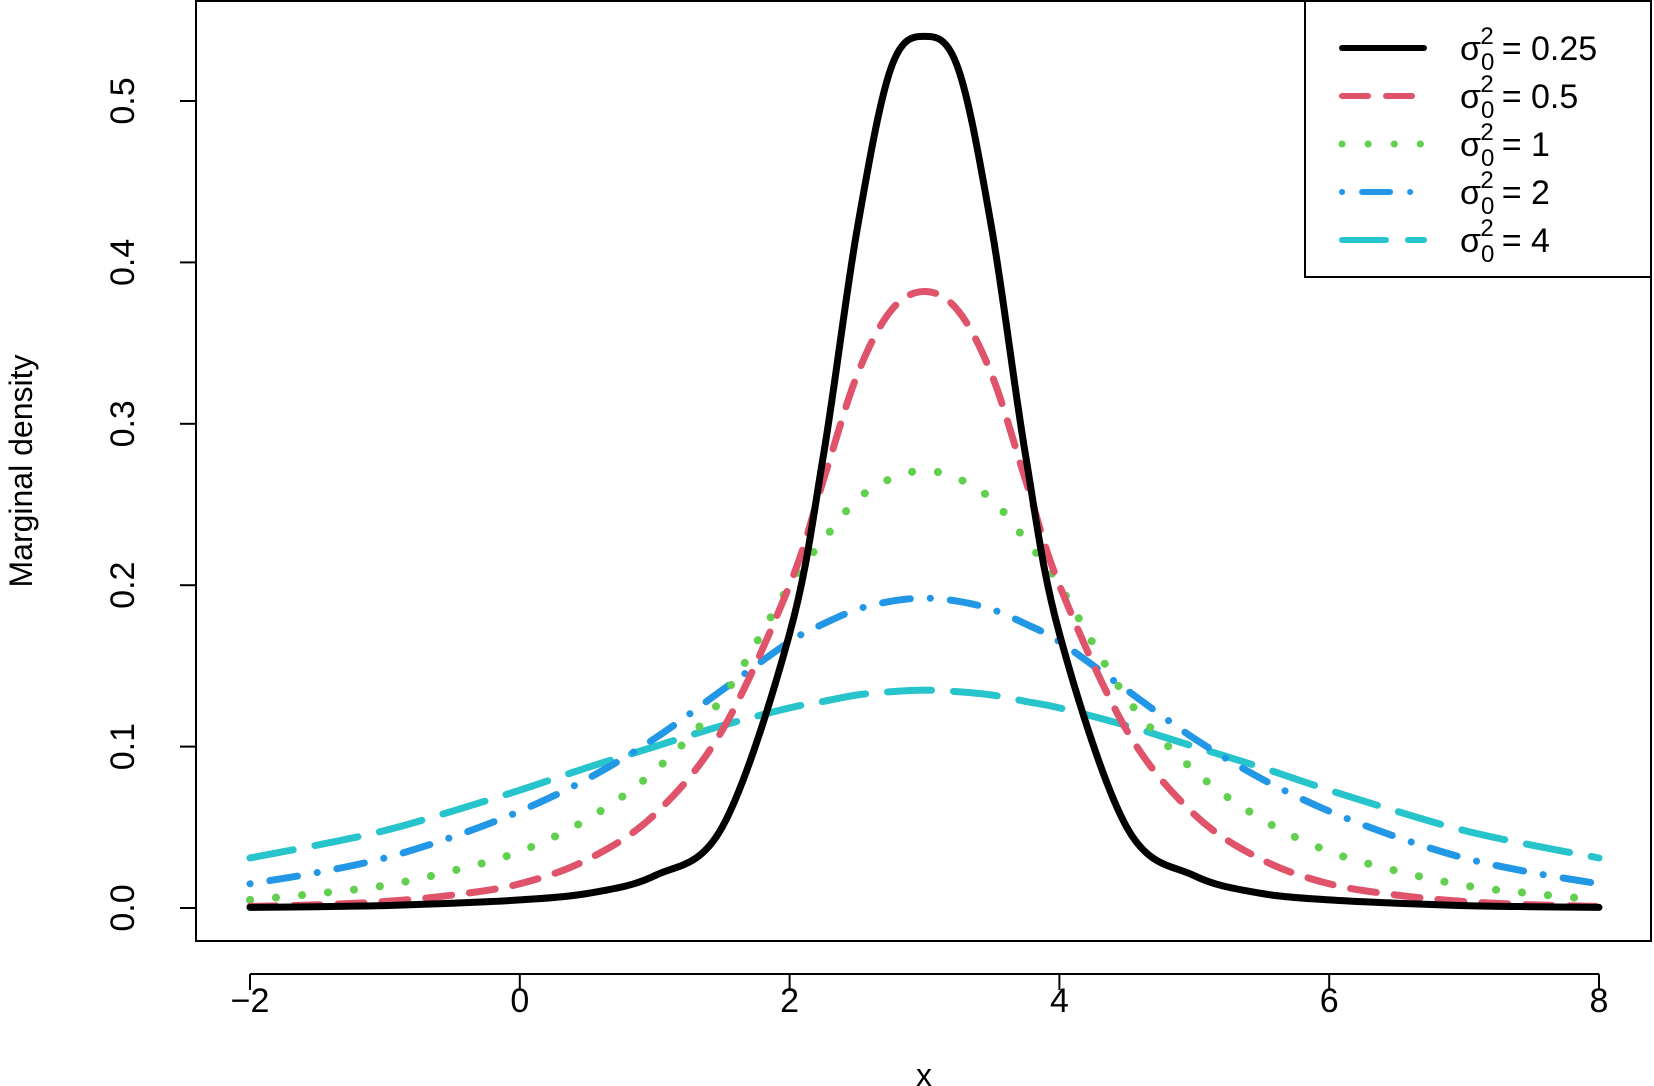 Image resolution: width=1654 pixels, height=1086 pixels. What do you see at coordinates (519, 1001) in the screenshot?
I see `x-tick-label: 0` at bounding box center [519, 1001].